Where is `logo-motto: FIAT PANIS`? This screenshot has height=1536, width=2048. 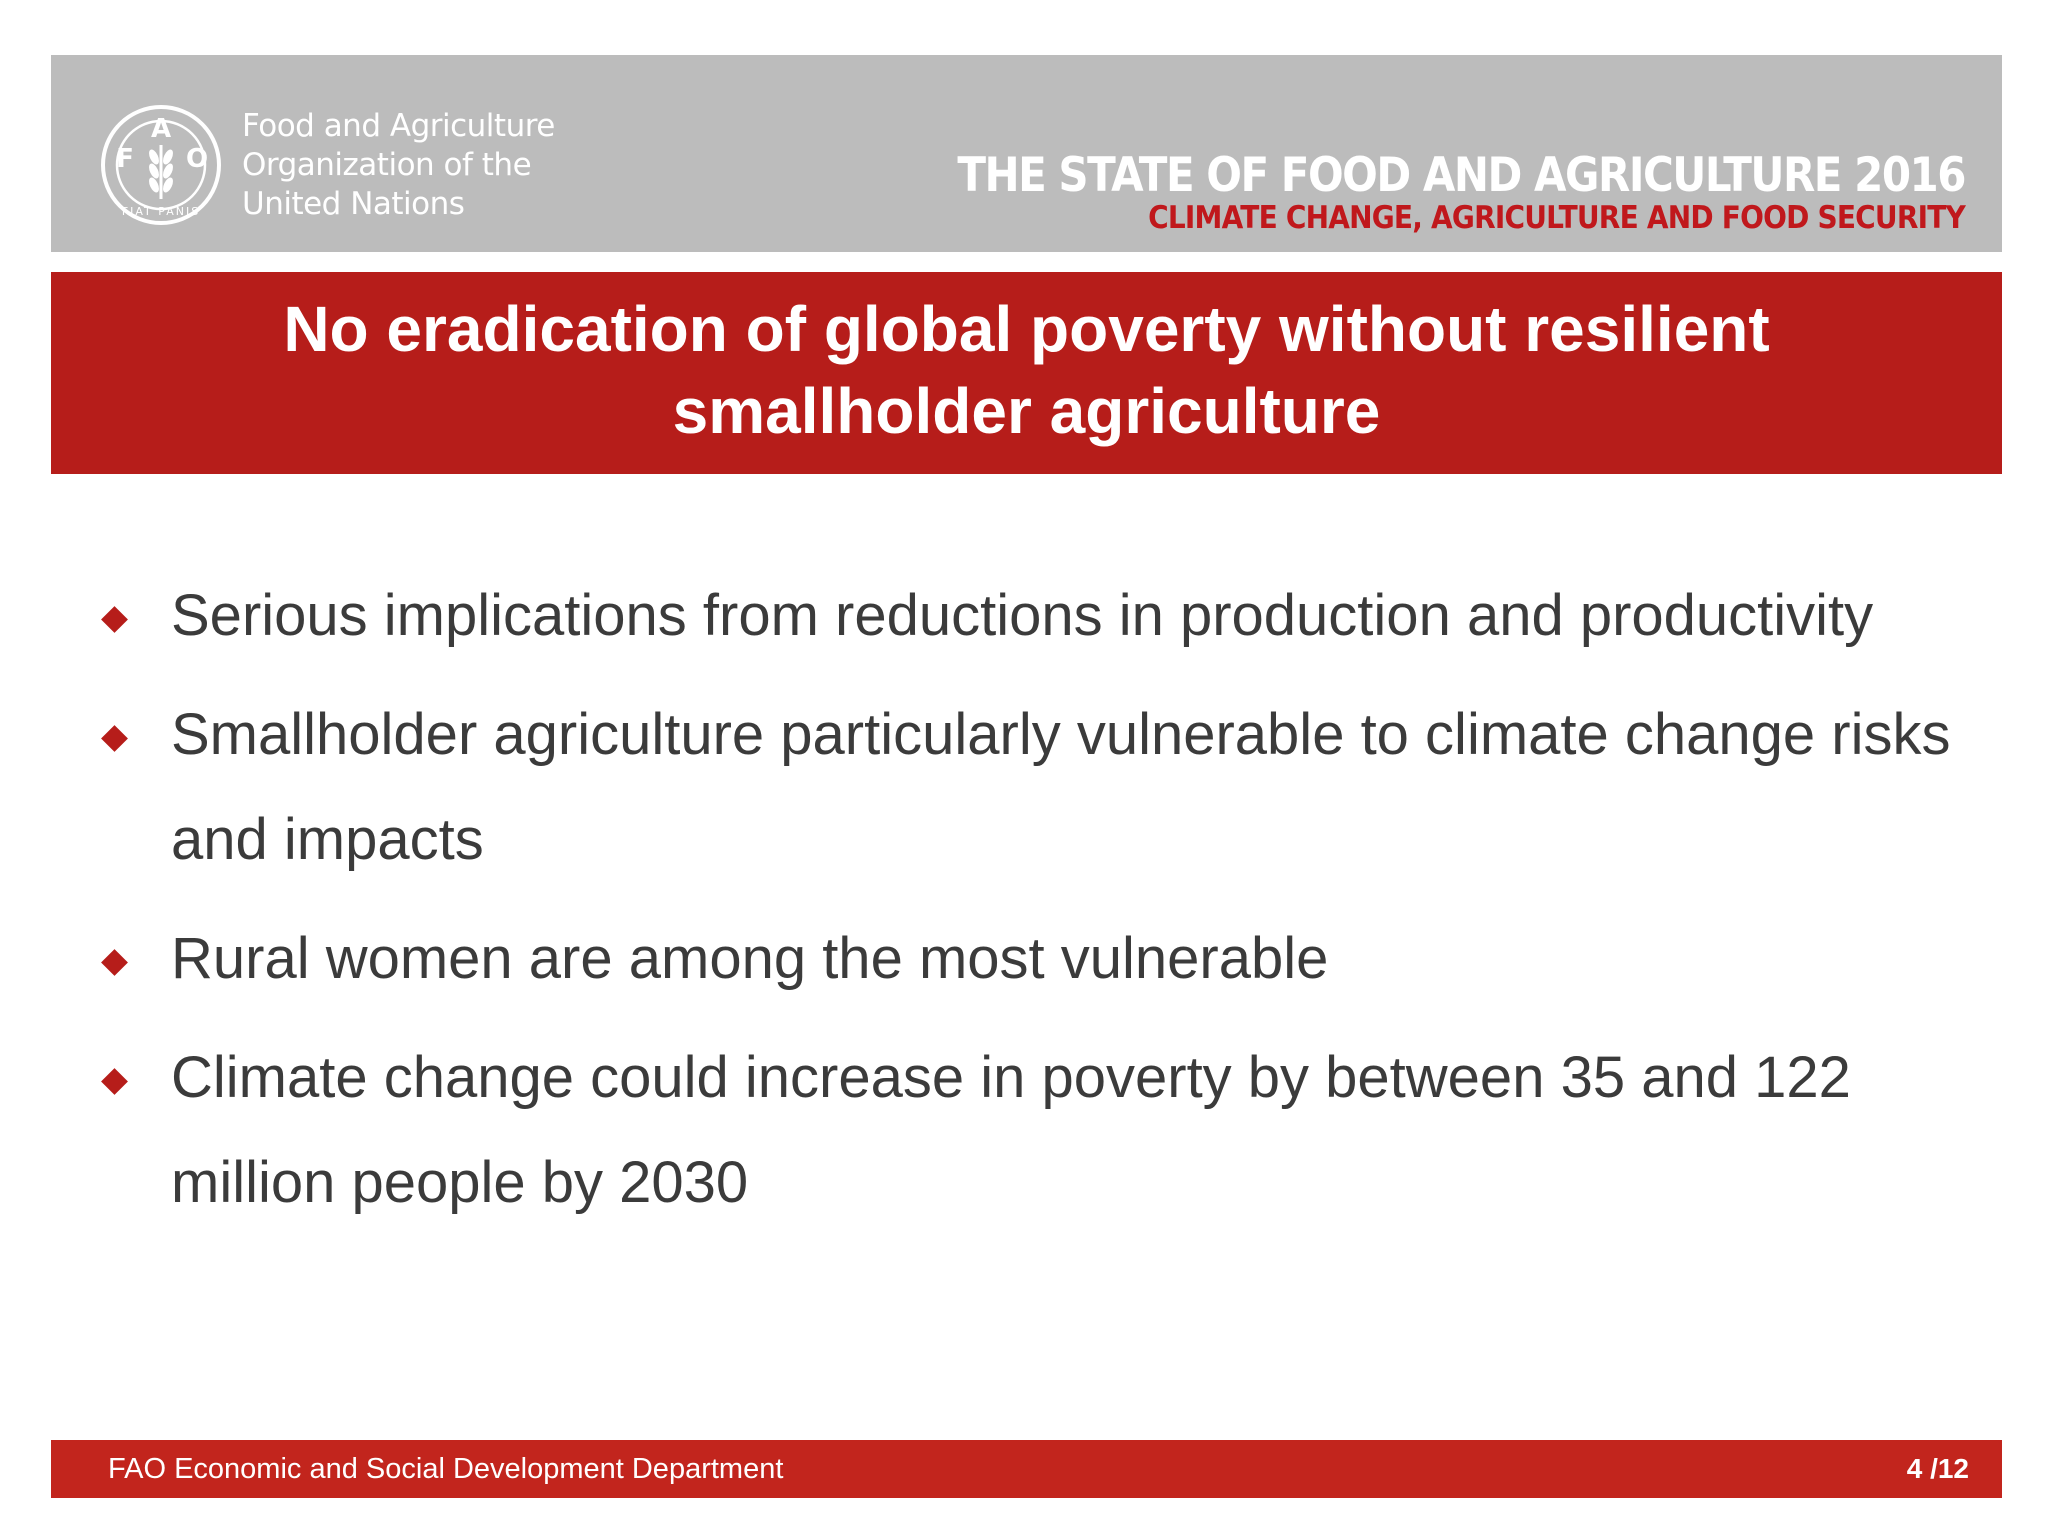 logo-motto: FIAT PANIS is located at coordinates (161, 211).